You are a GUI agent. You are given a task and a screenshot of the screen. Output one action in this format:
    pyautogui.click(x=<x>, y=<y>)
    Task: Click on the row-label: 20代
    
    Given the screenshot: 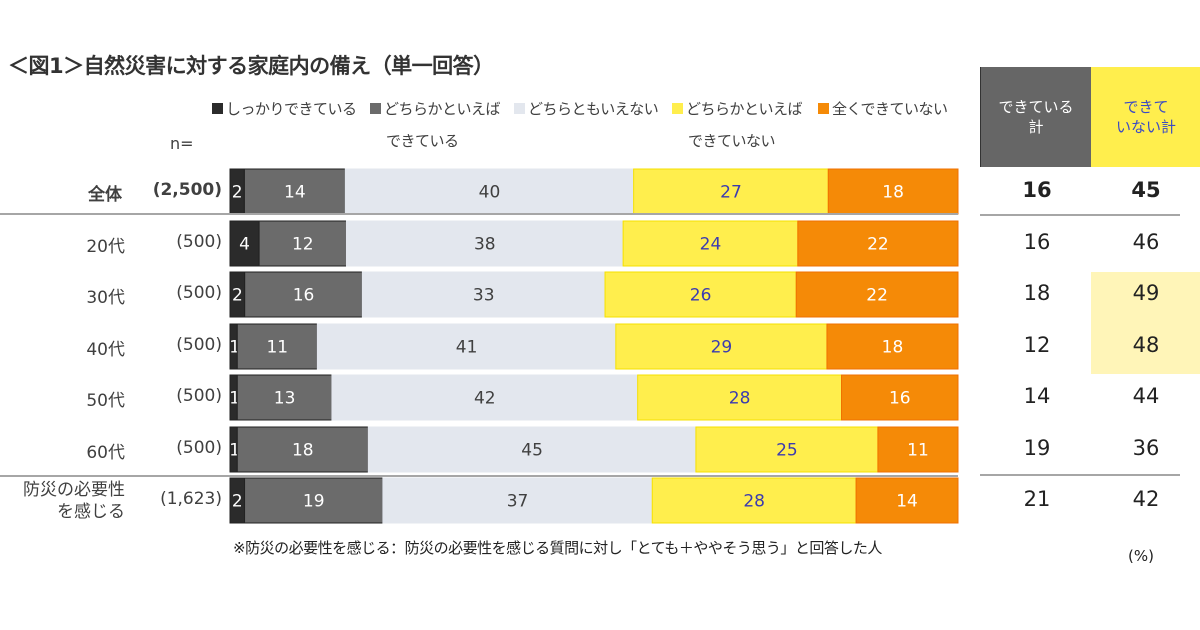 What is the action you would take?
    pyautogui.click(x=105, y=246)
    